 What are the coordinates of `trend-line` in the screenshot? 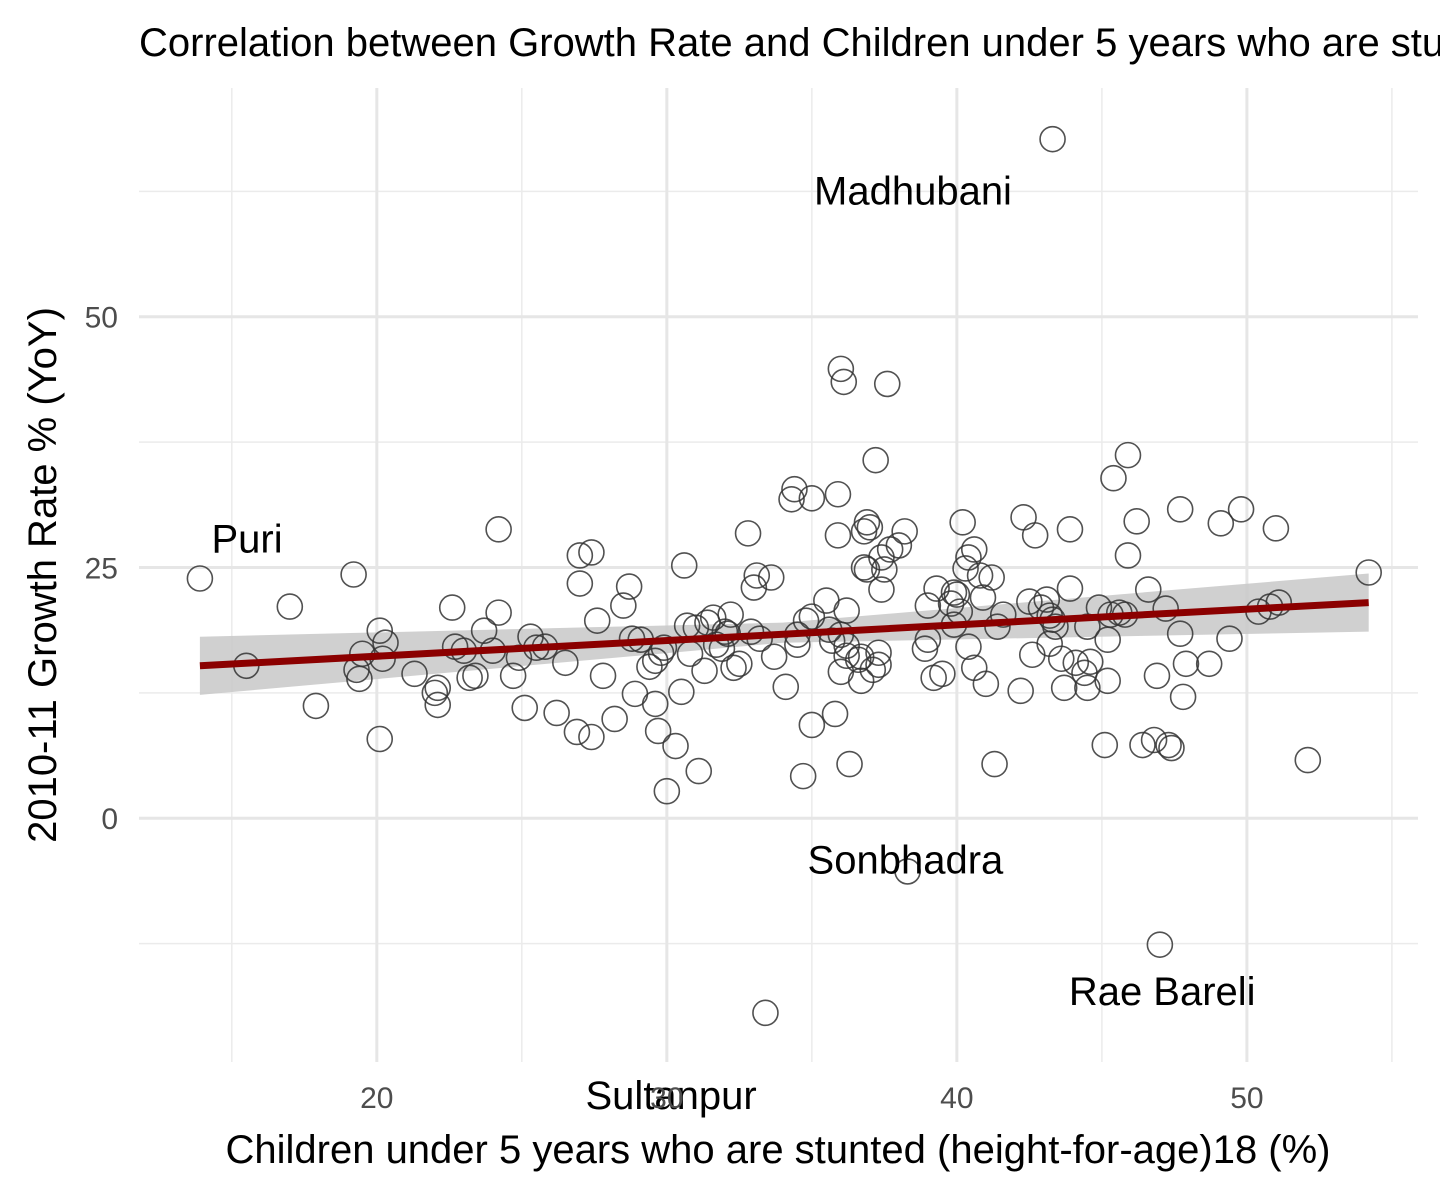 It's located at (784, 634).